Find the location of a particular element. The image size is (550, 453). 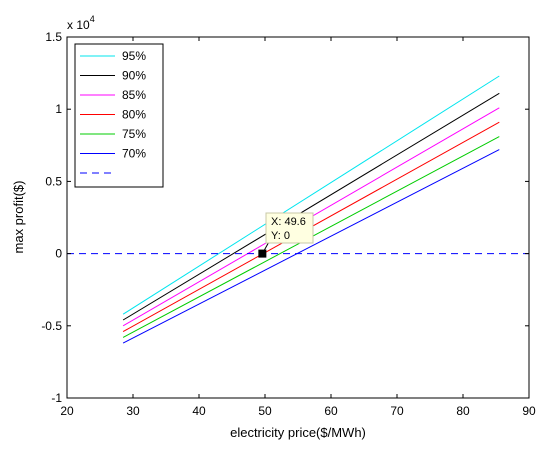

x-tick-label: 50 is located at coordinates (265, 411).